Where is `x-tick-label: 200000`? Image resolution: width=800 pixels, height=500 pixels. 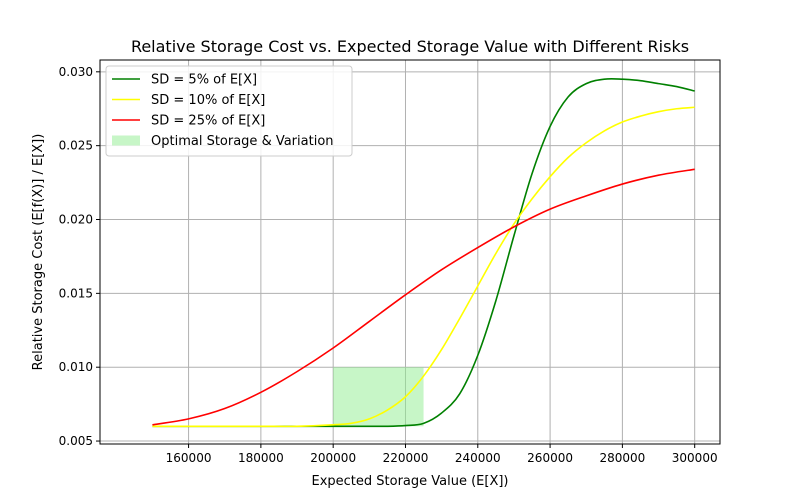
x-tick-label: 200000 is located at coordinates (333, 458).